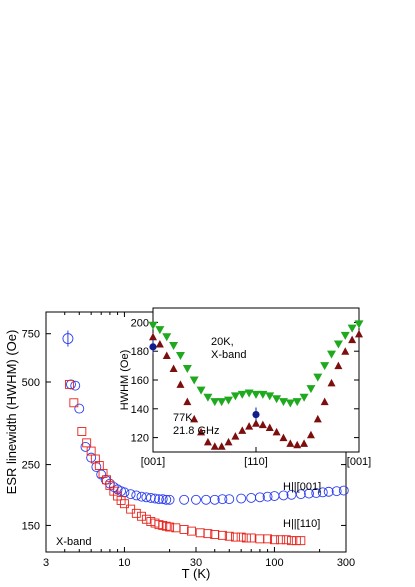 The width and height of the screenshot is (415, 587). What do you see at coordinates (73, 542) in the screenshot?
I see `x-band-annotation: X-band` at bounding box center [73, 542].